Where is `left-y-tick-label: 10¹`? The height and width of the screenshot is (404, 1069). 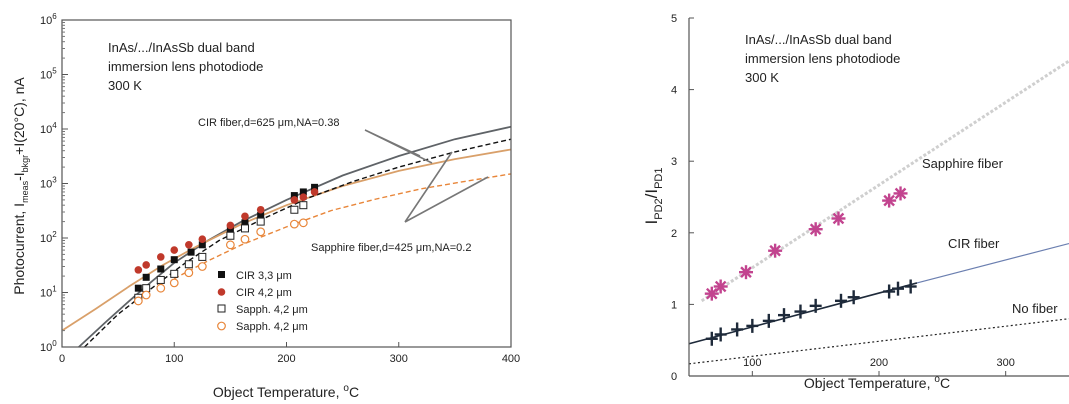 left-y-tick-label: 10¹ is located at coordinates (48, 292).